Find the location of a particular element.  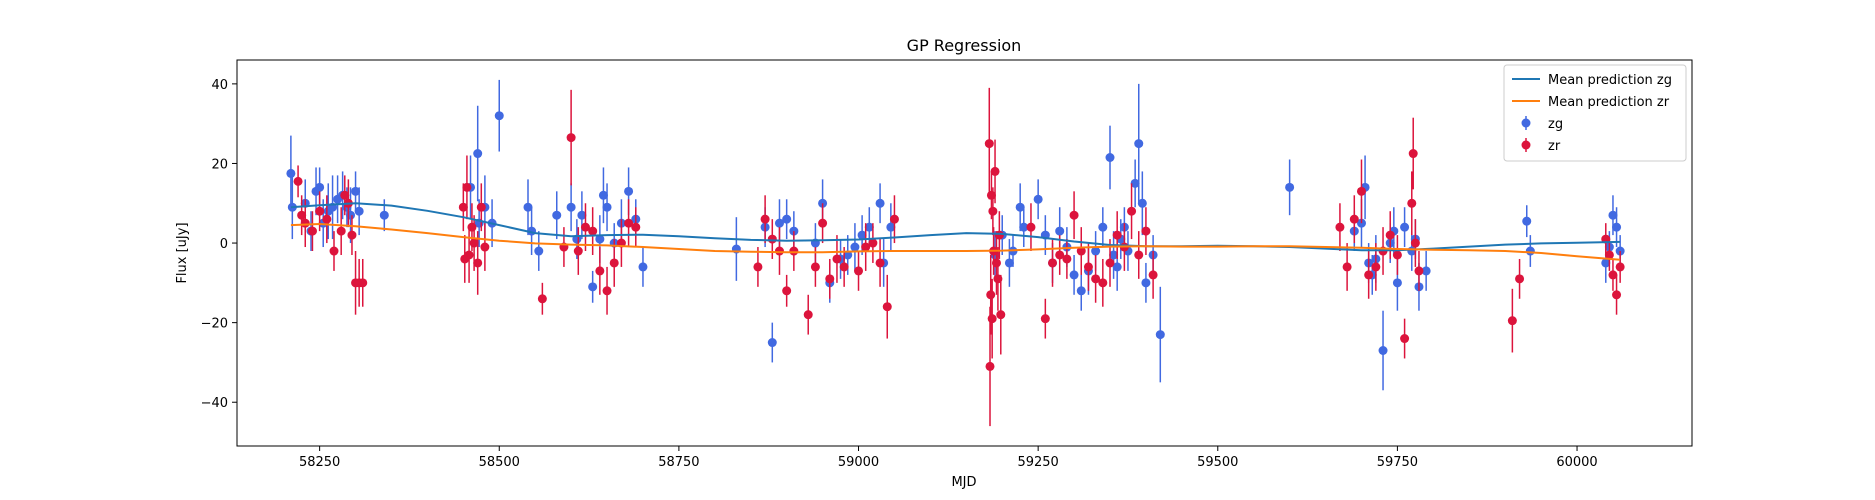

legend-label: zr is located at coordinates (1554, 146).